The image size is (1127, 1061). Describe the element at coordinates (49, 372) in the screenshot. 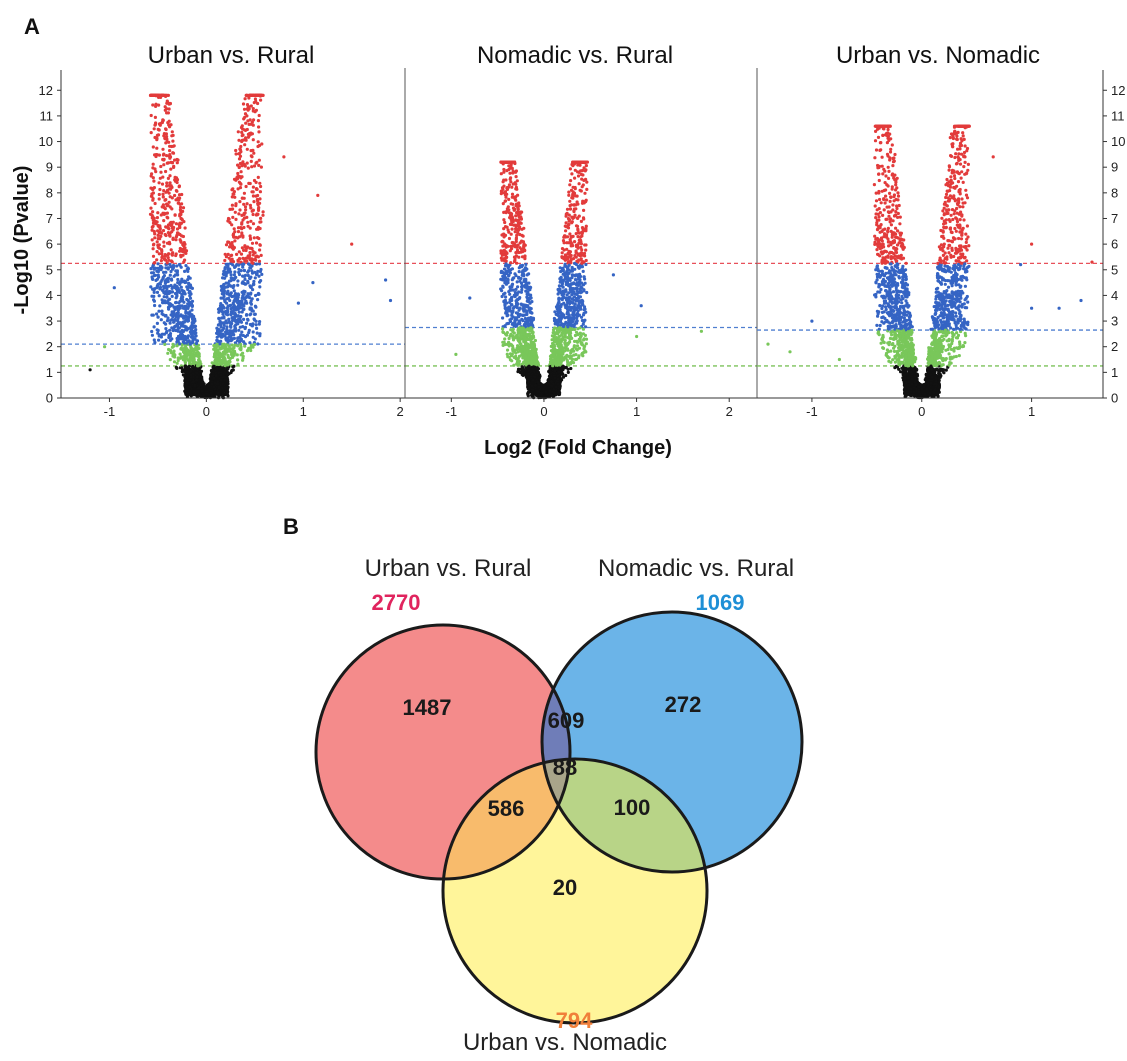

I see `y-tick-label: 1` at that location.